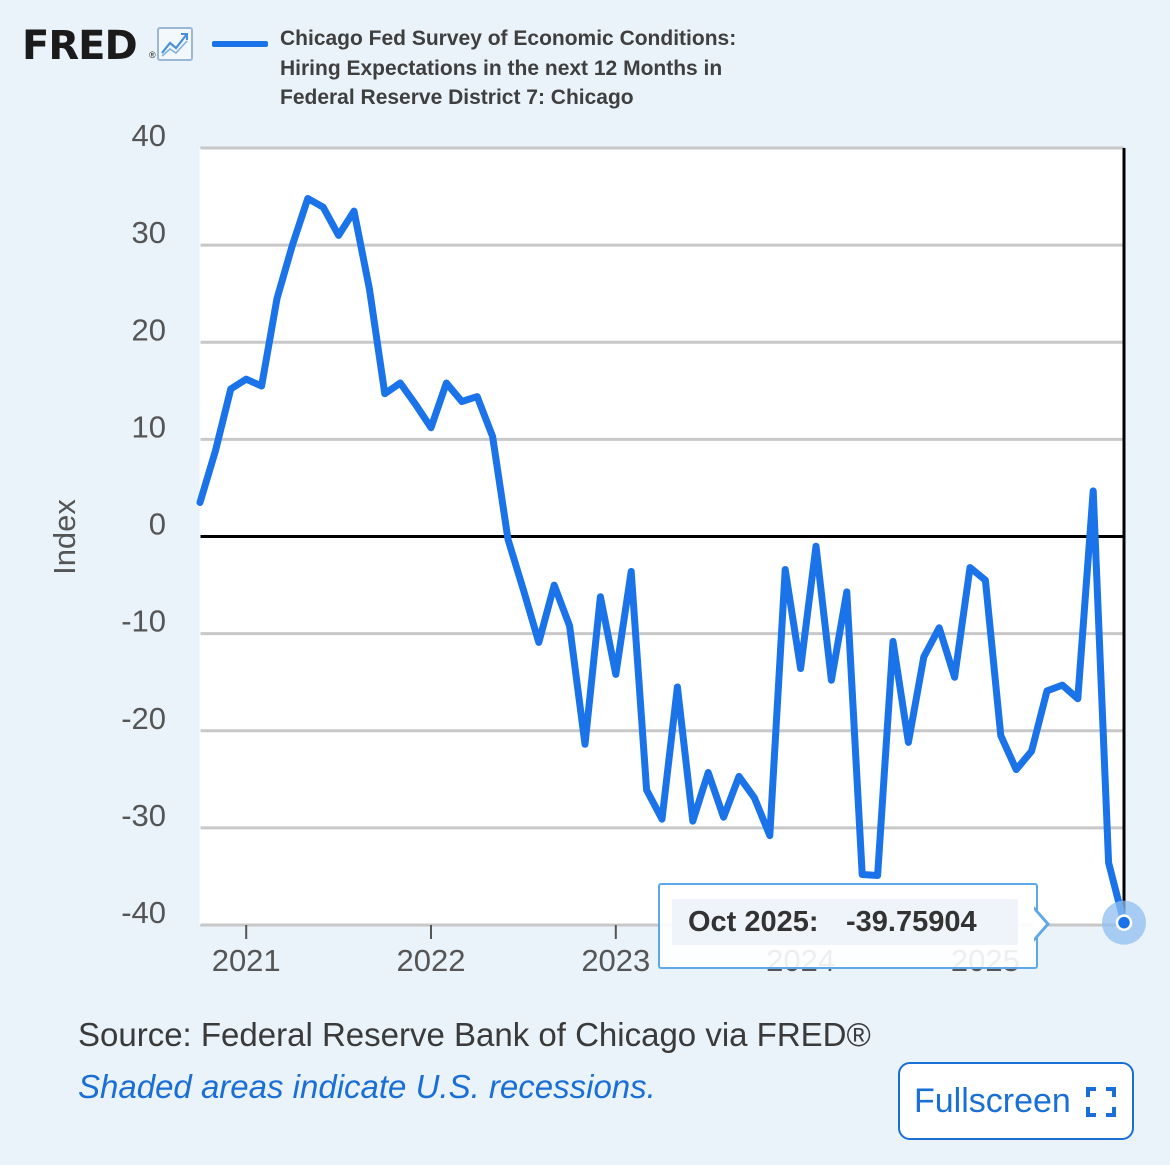 The width and height of the screenshot is (1170, 1165). I want to click on data-tooltip: Oct 2025: -39.75904, so click(848, 926).